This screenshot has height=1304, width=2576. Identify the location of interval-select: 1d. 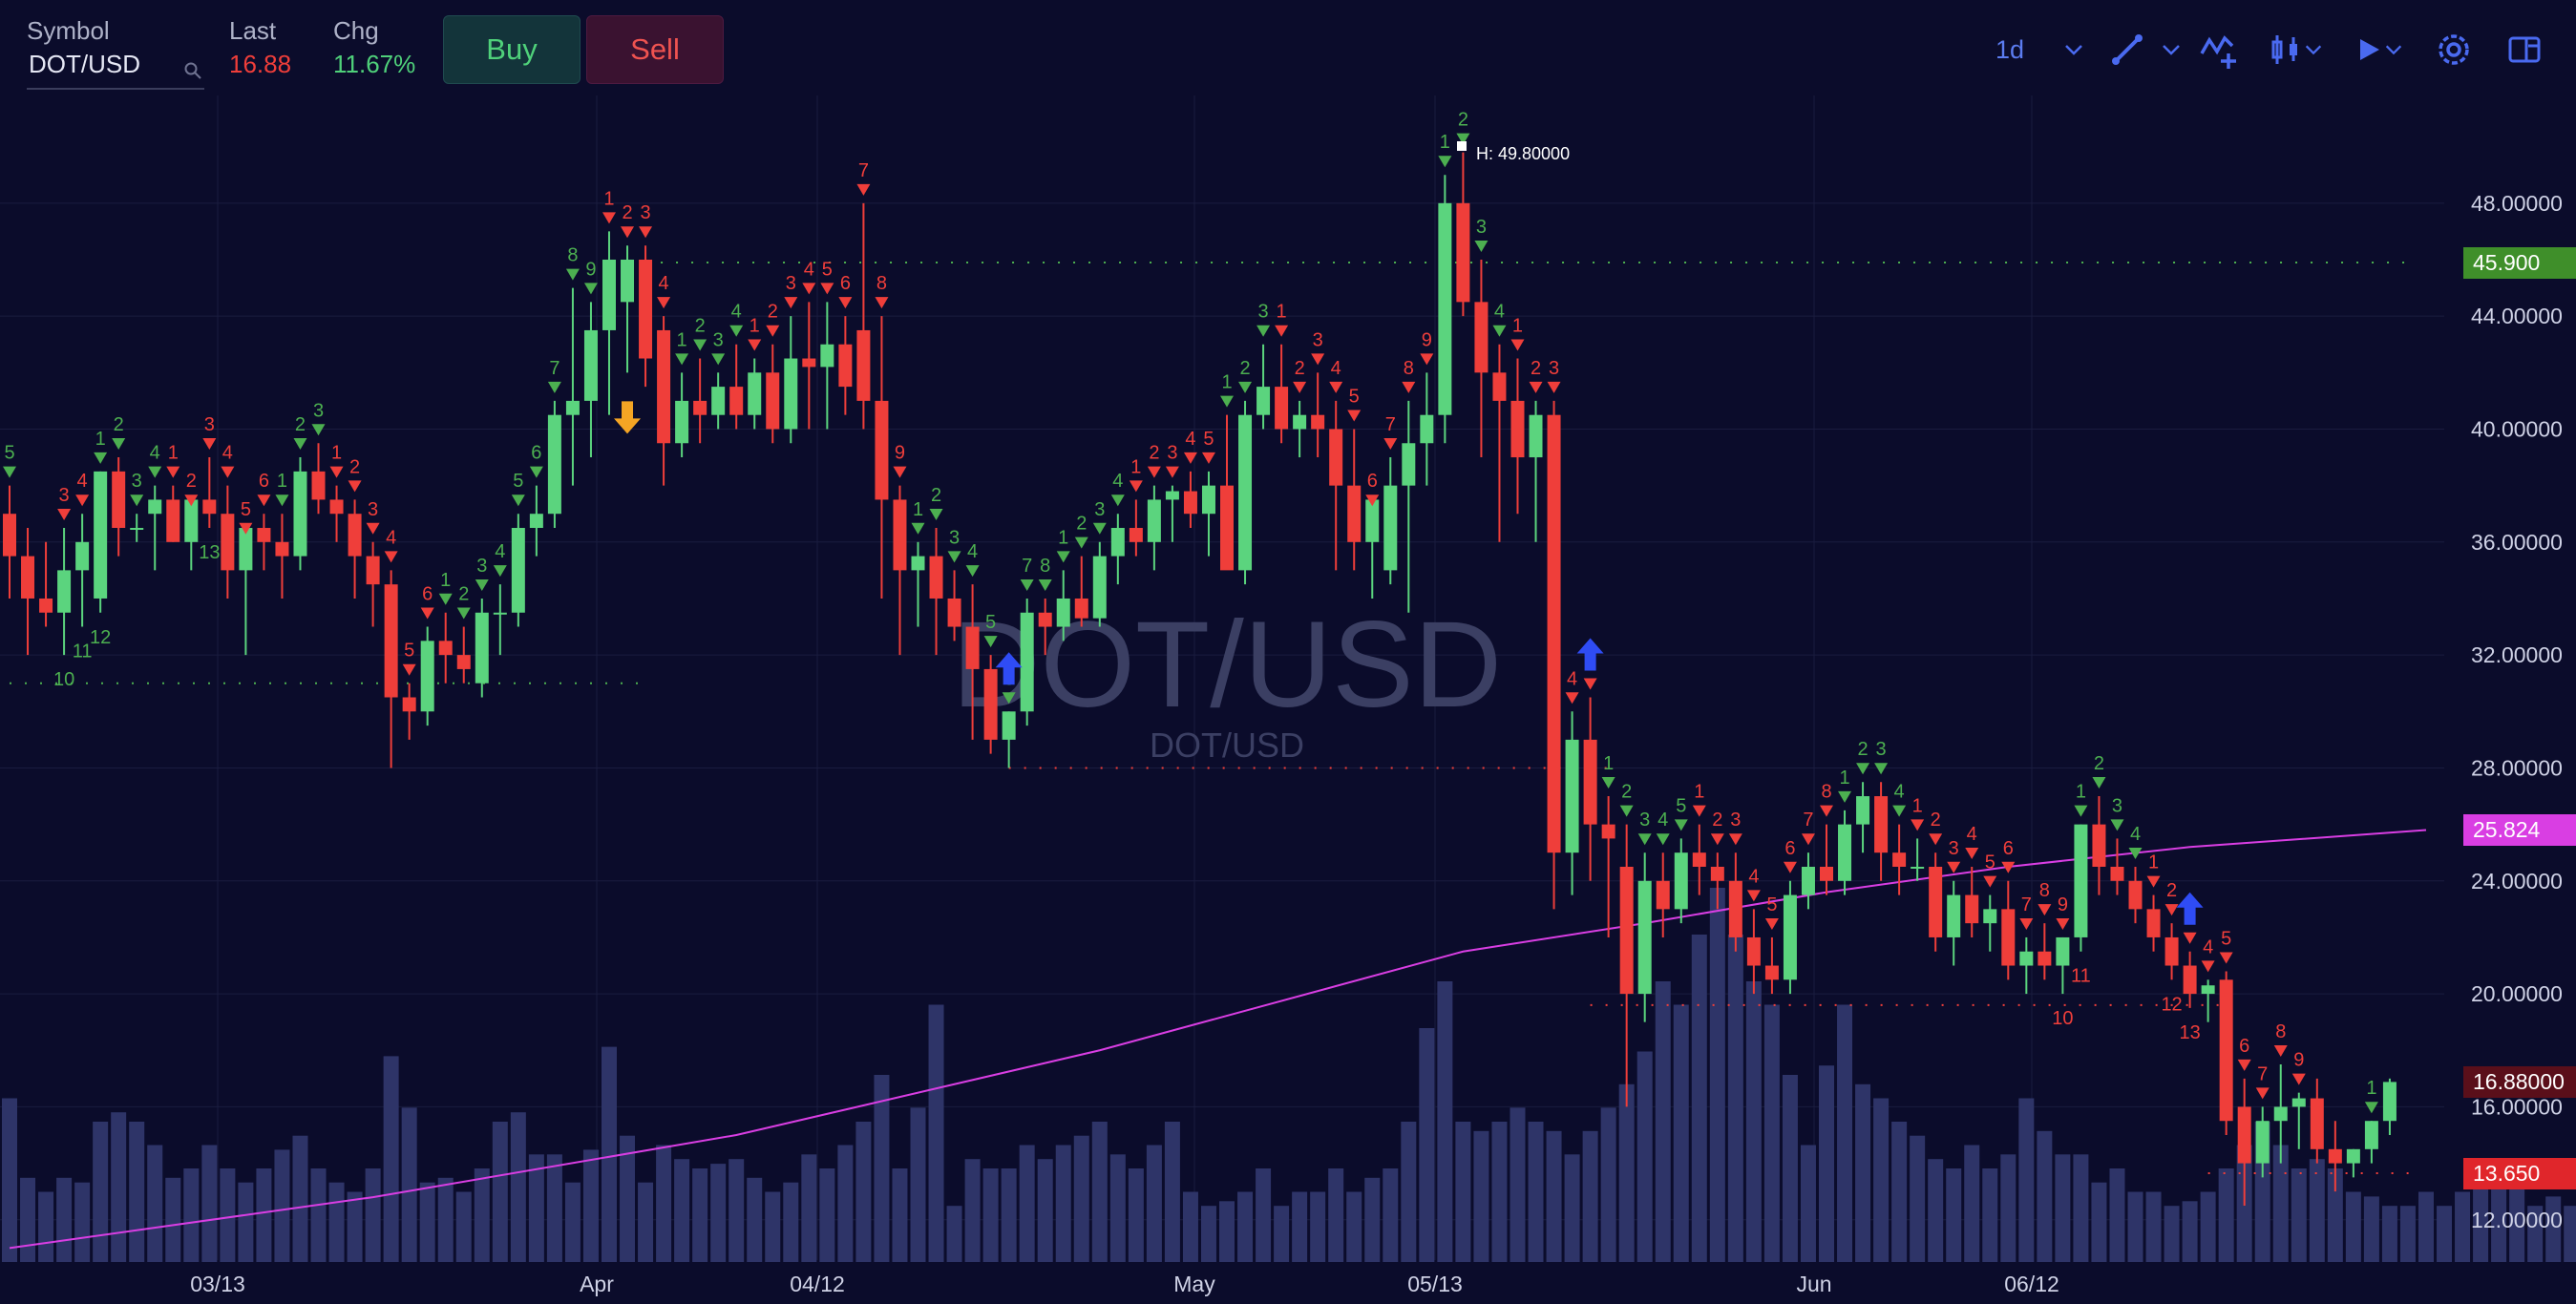
(2010, 49).